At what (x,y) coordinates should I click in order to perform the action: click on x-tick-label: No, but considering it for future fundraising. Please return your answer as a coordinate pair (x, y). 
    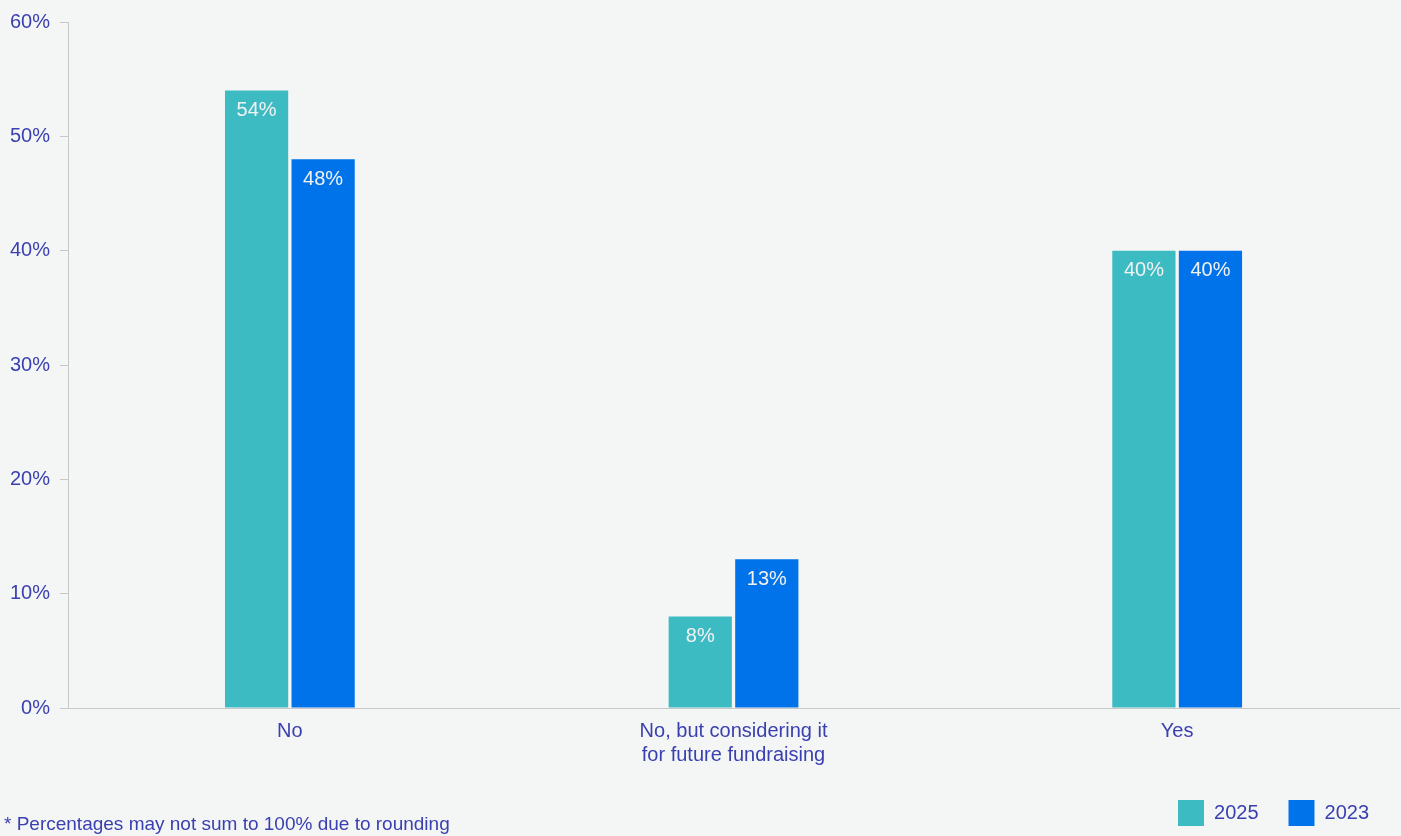
    Looking at the image, I should click on (733, 741).